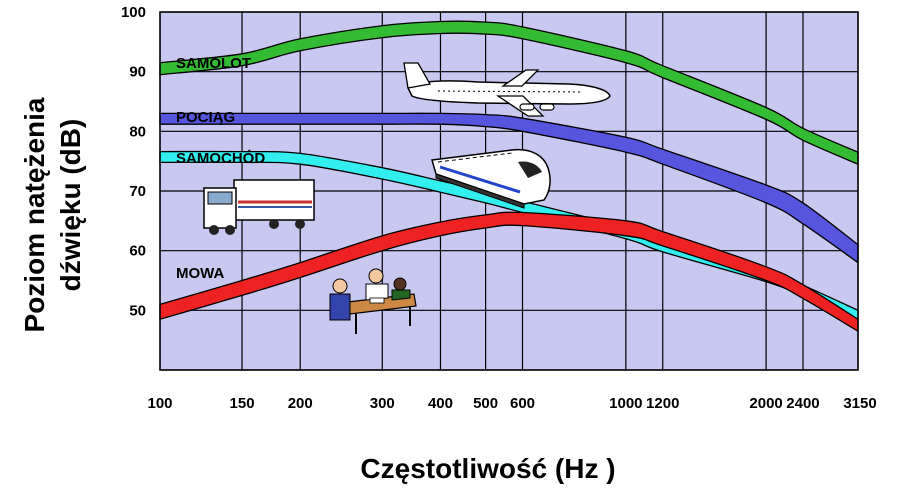  I want to click on y-tick-label: 90, so click(137, 72).